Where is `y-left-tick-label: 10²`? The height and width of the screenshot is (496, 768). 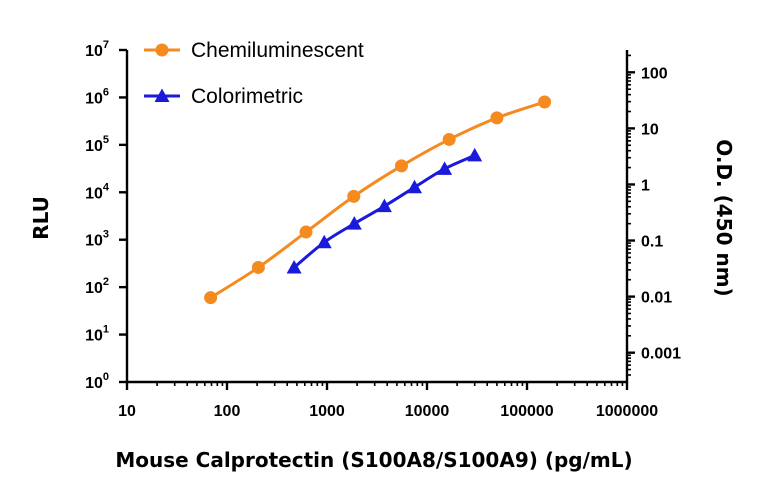
y-left-tick-label: 10² is located at coordinates (97, 286).